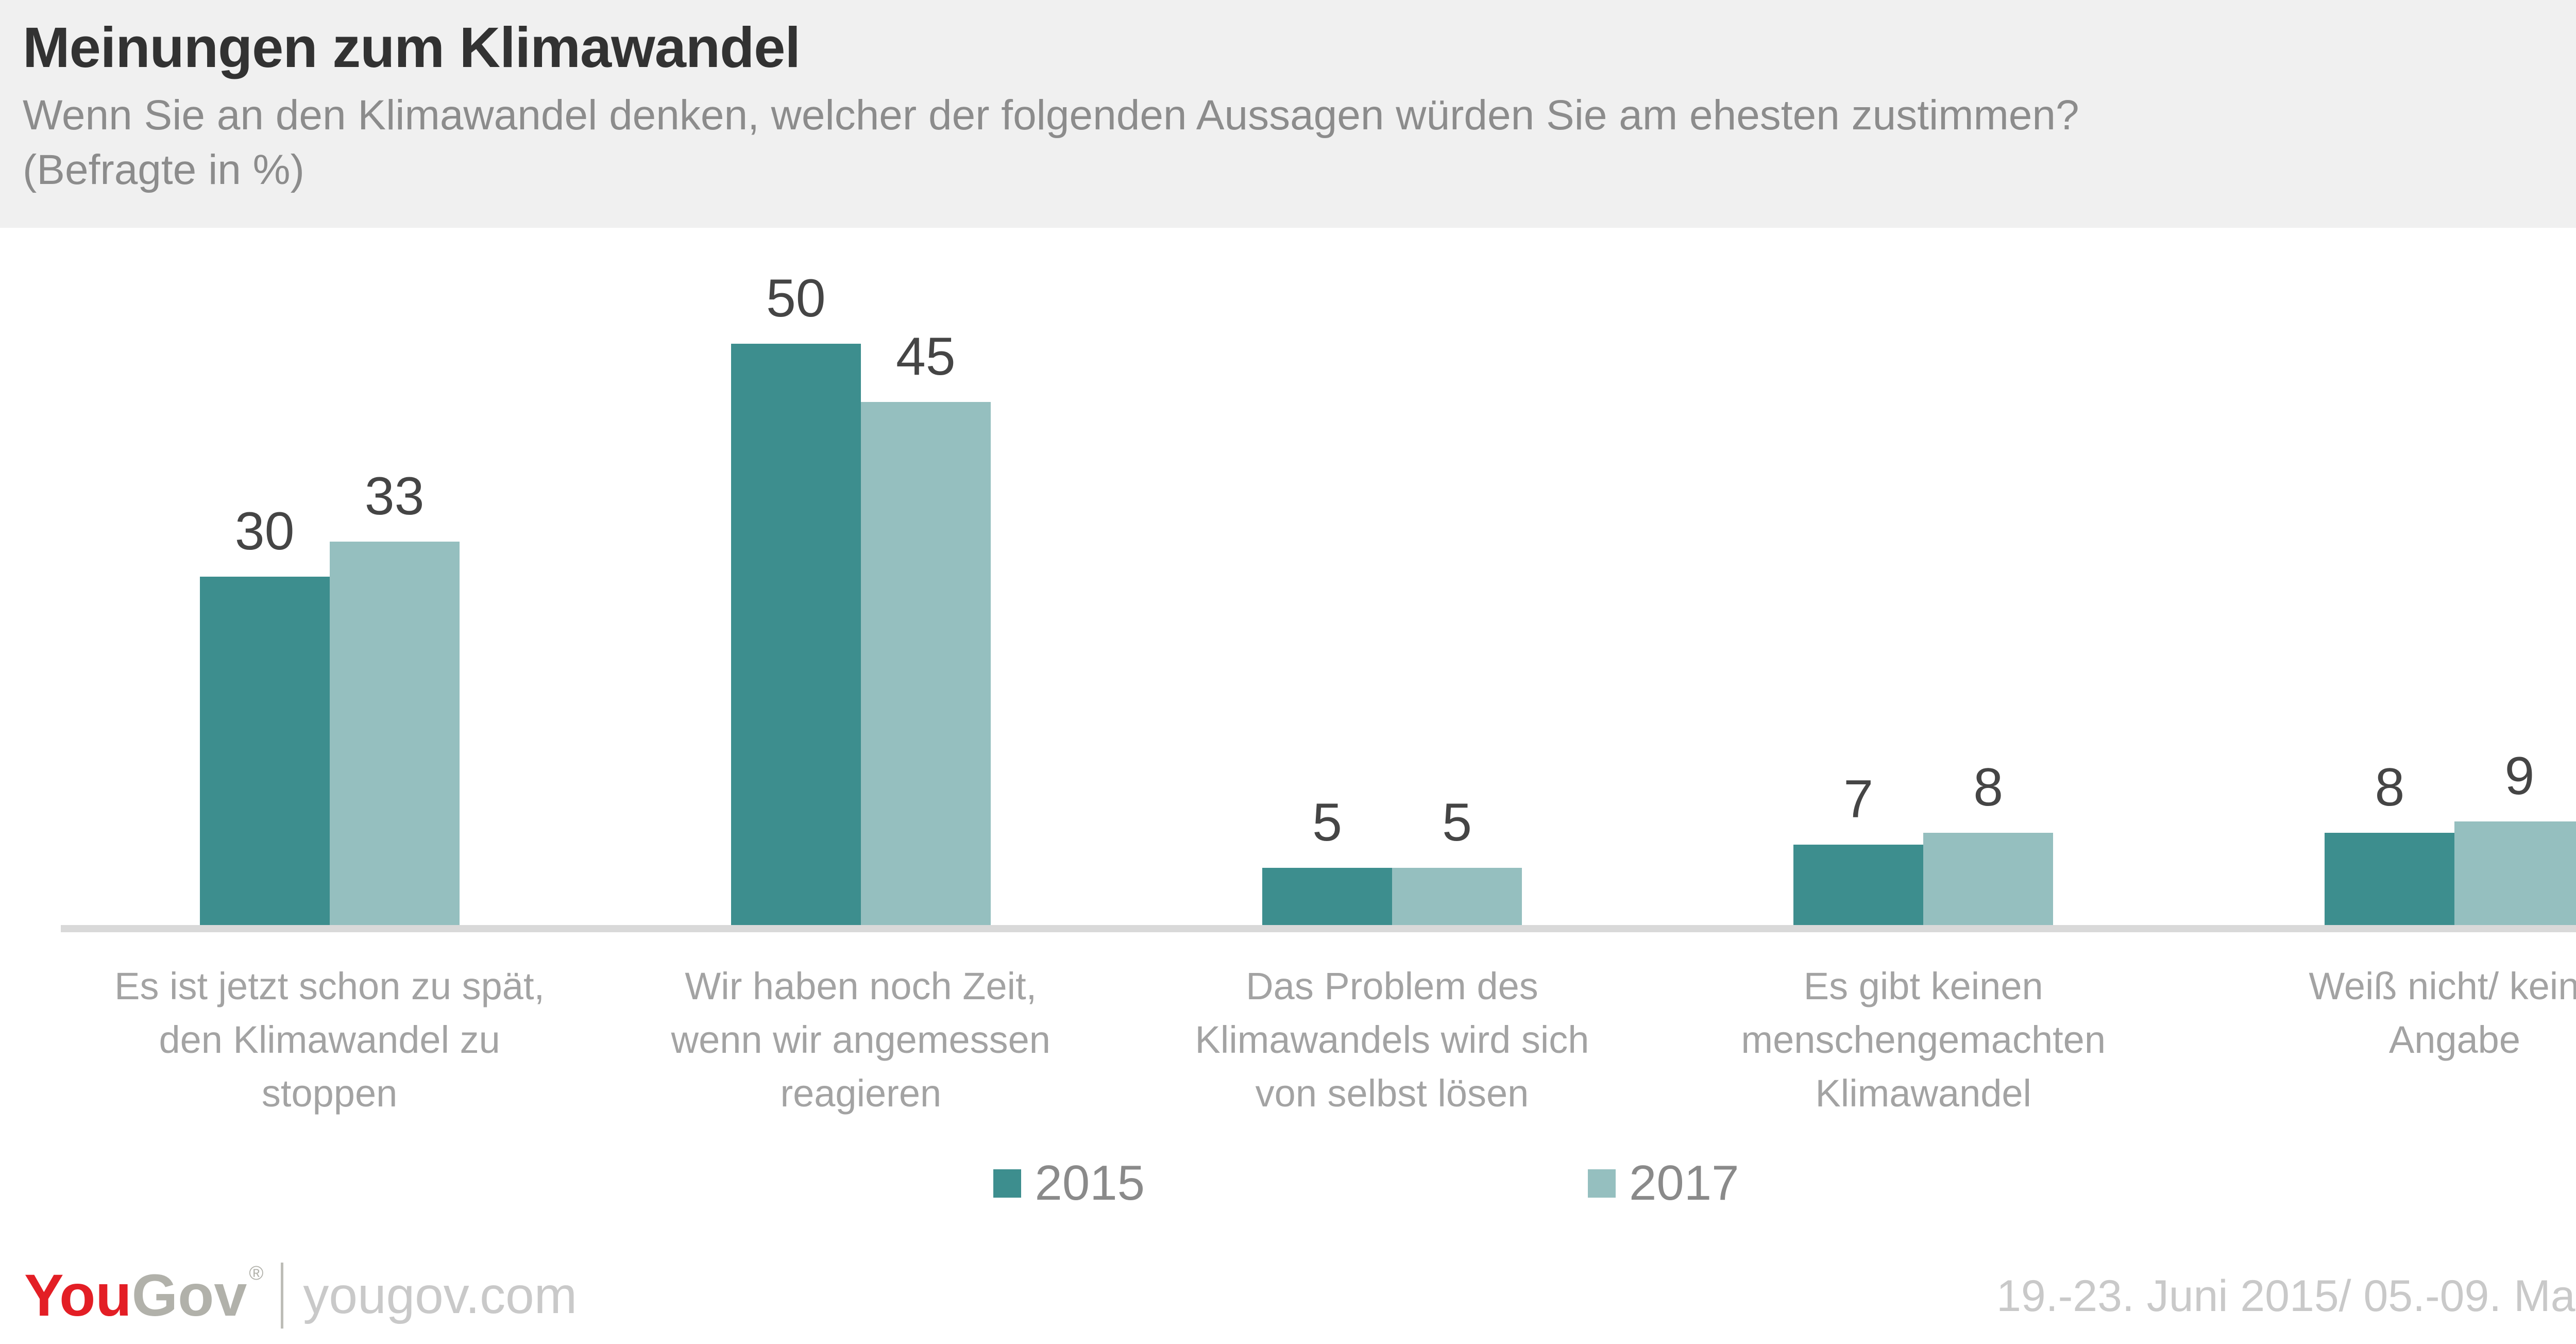  What do you see at coordinates (2442, 1013) in the screenshot?
I see `category-label-4: Weiß nicht/ keine Angabe` at bounding box center [2442, 1013].